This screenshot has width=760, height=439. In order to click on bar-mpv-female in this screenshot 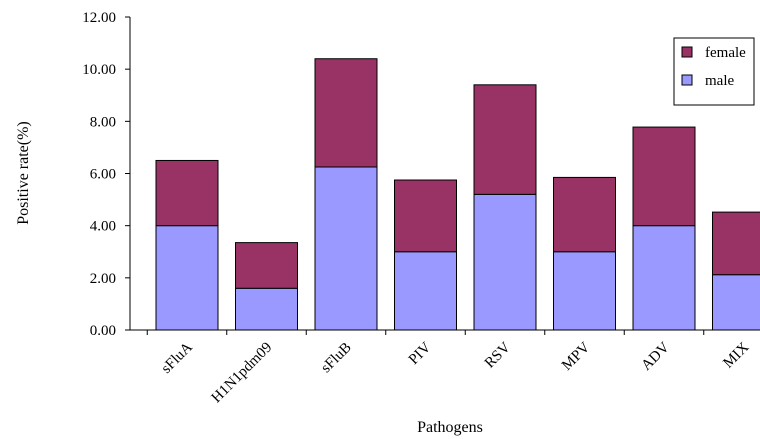, I will do `click(584, 214)`.